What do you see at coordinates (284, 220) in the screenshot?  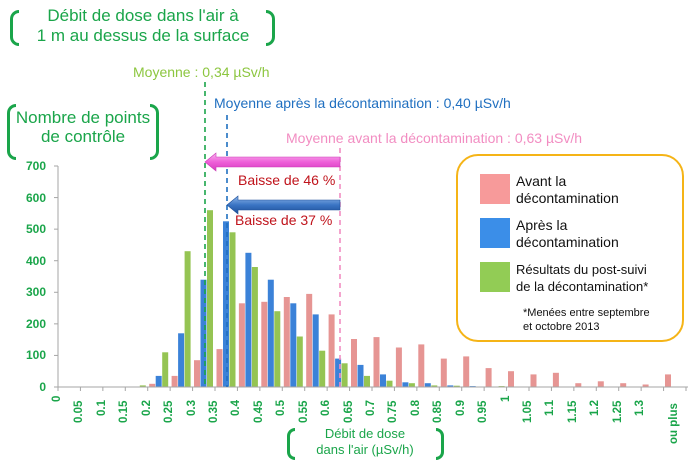 I see `reduction-37-label: Baisse de 37 %` at bounding box center [284, 220].